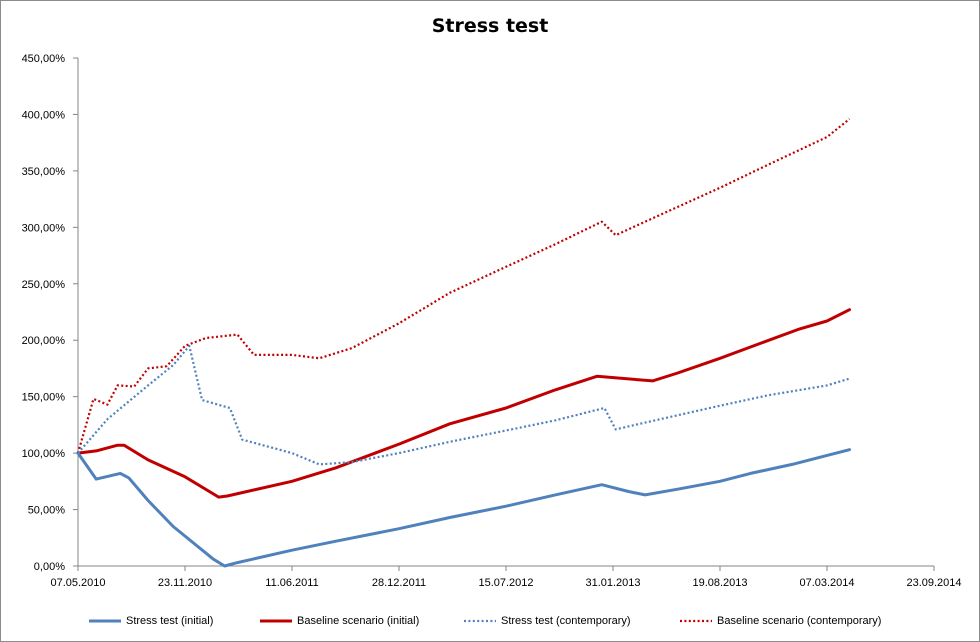  Describe the element at coordinates (185, 583) in the screenshot. I see `x-tick-label: 23.11.2010` at that location.